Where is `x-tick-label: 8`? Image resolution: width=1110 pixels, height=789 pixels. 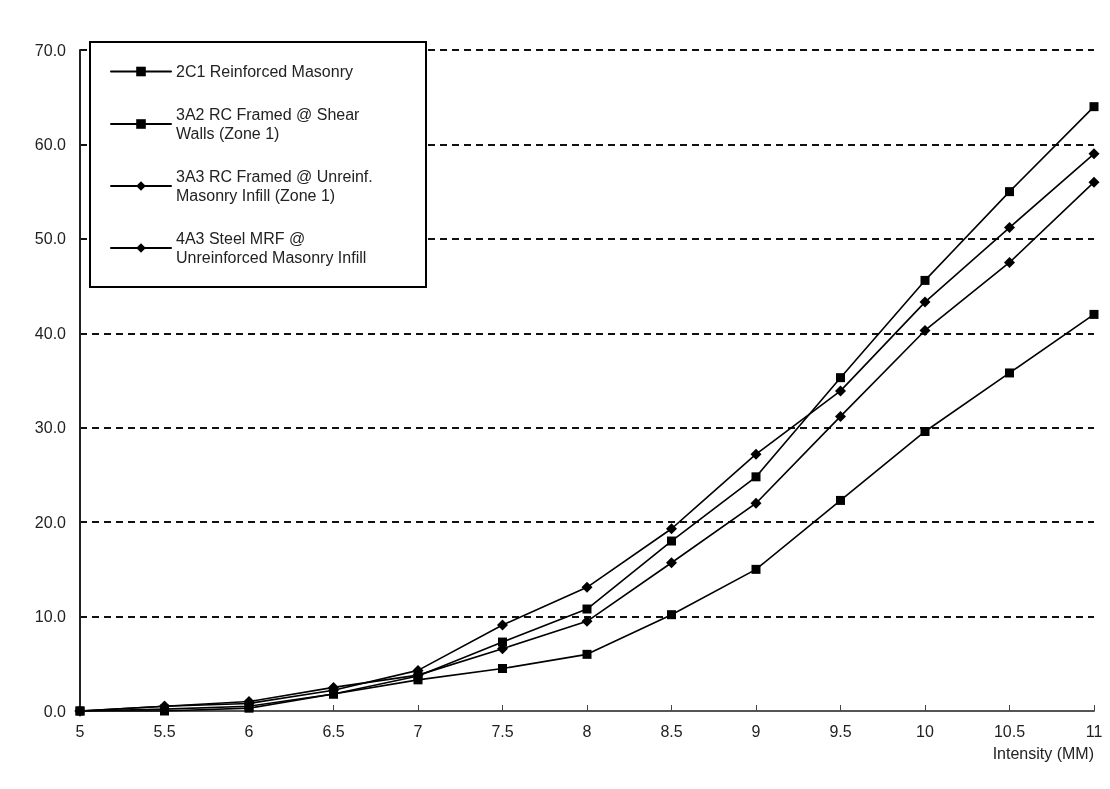 x-tick-label: 8 is located at coordinates (587, 731).